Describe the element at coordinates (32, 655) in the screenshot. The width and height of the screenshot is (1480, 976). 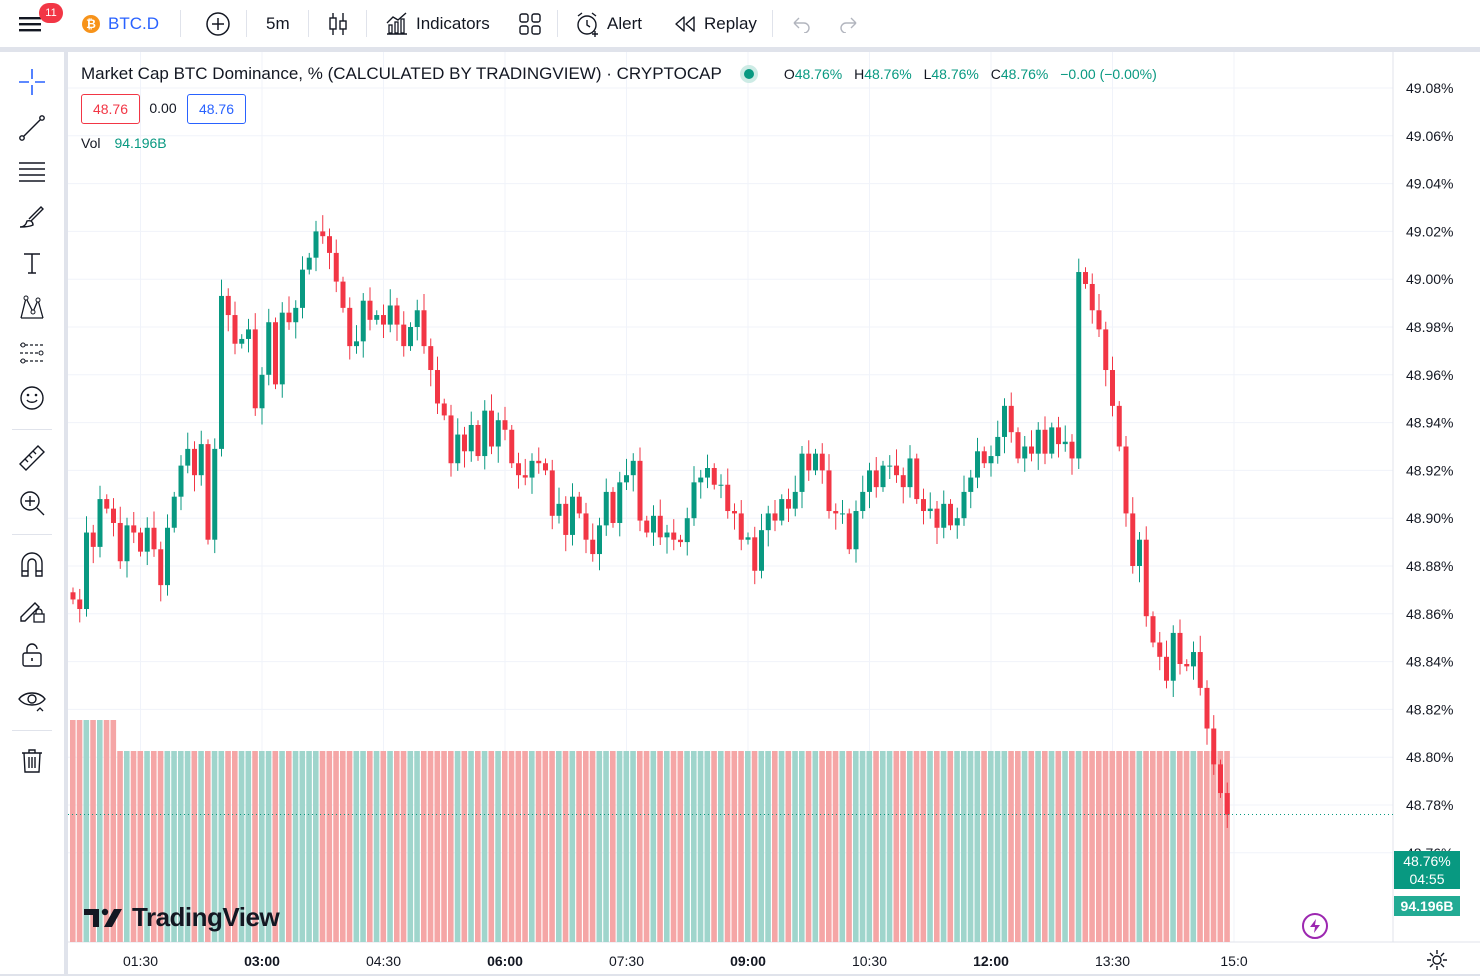
I see `unlock-tool` at that location.